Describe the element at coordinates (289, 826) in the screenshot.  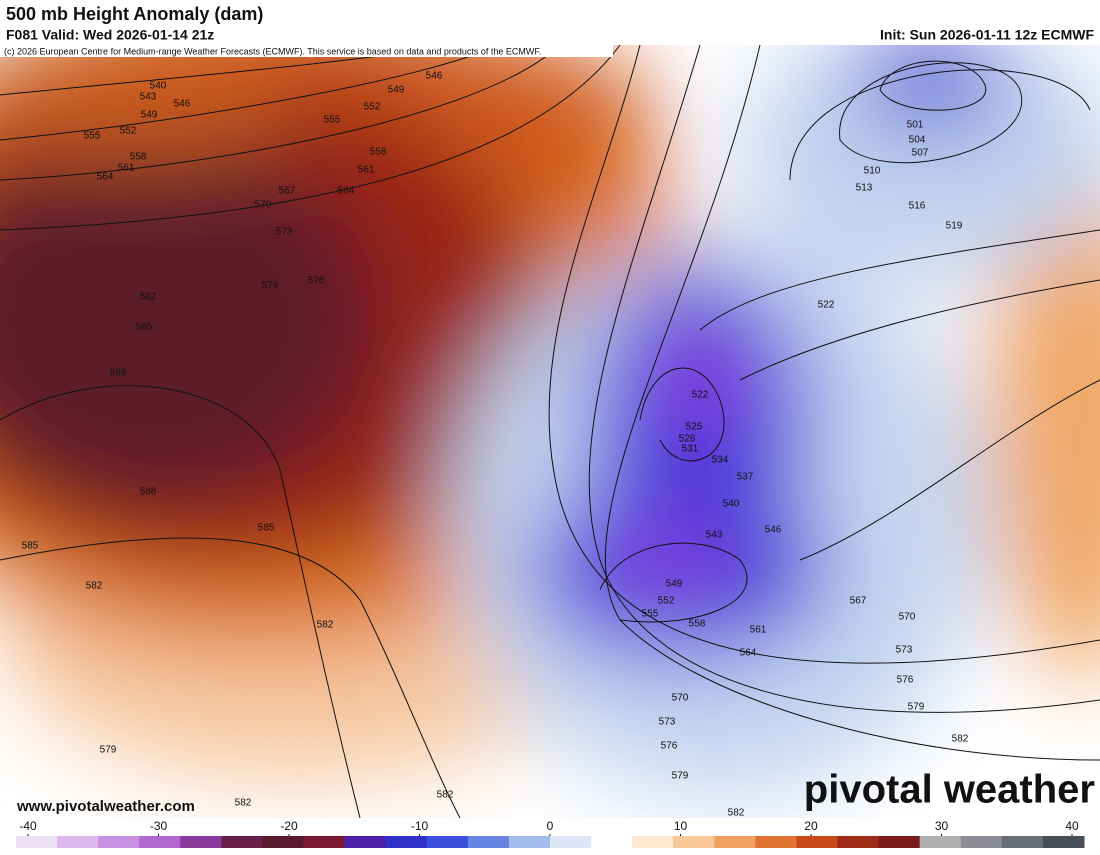
I see `colorbar-tick-label: -20` at that location.